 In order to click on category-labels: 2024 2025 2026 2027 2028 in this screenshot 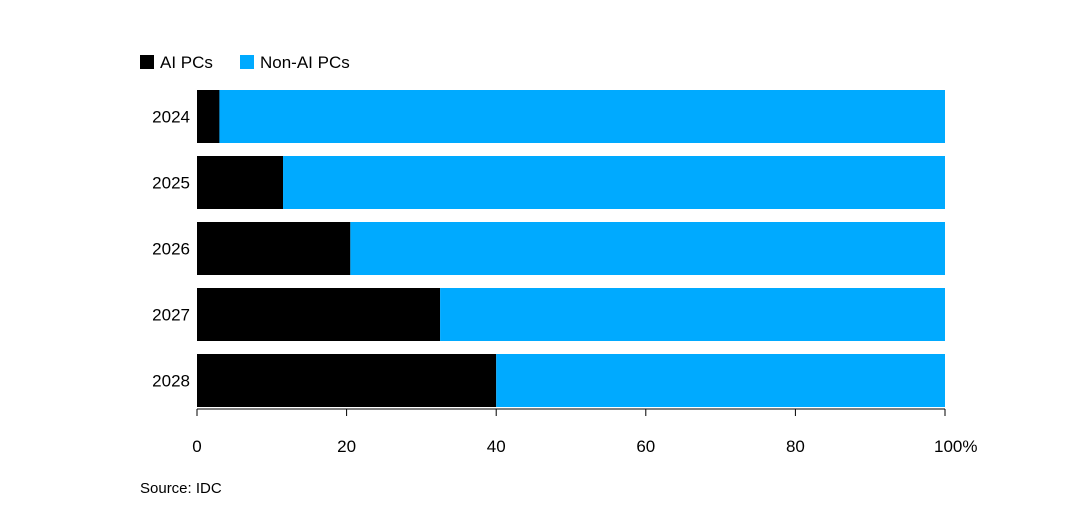, I will do `click(171, 249)`.